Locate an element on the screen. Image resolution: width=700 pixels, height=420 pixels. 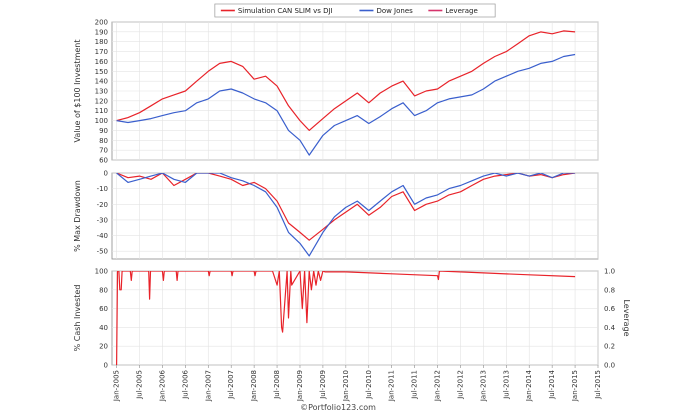
y-tick-label: 150 is located at coordinates (101, 72).